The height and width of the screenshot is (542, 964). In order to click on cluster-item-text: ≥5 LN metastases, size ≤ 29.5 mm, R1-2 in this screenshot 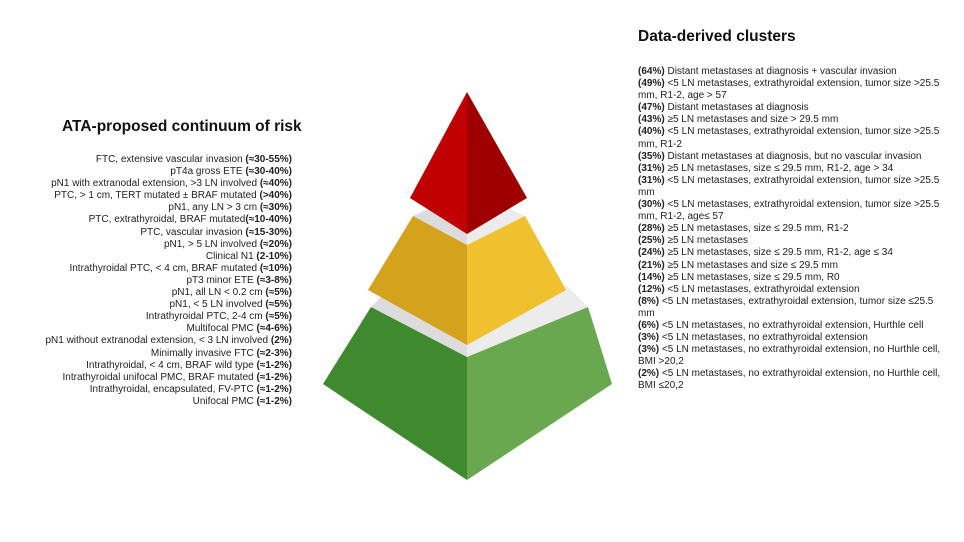, I will do `click(756, 229)`.